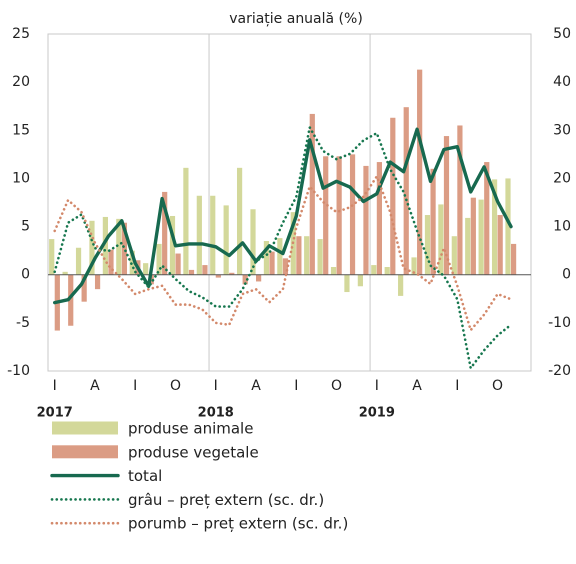 Image resolution: width=576 pixels, height=564 pixels. Describe the element at coordinates (145, 476) in the screenshot. I see `legend-label: total` at that location.